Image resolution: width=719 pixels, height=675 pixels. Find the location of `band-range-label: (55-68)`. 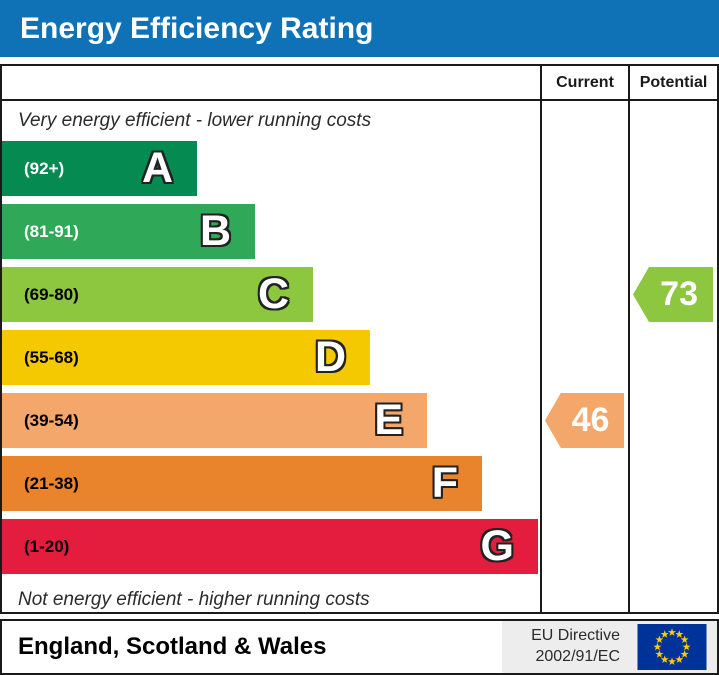

band-range-label: (55-68) is located at coordinates (51, 357).